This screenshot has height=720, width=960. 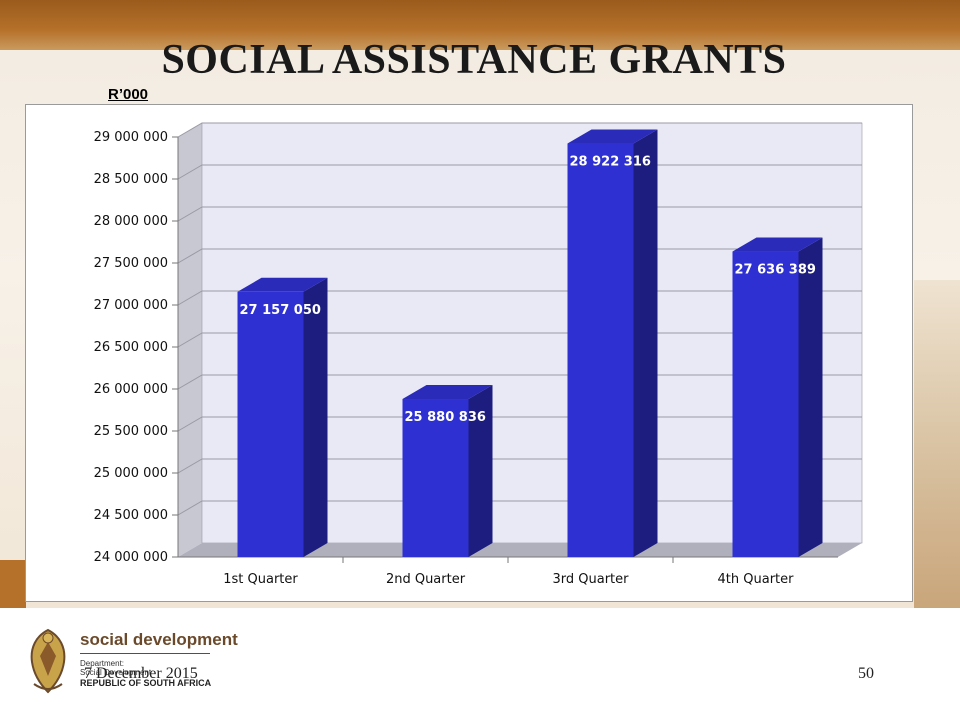 I want to click on data-label: 25 880 836, so click(x=445, y=417).